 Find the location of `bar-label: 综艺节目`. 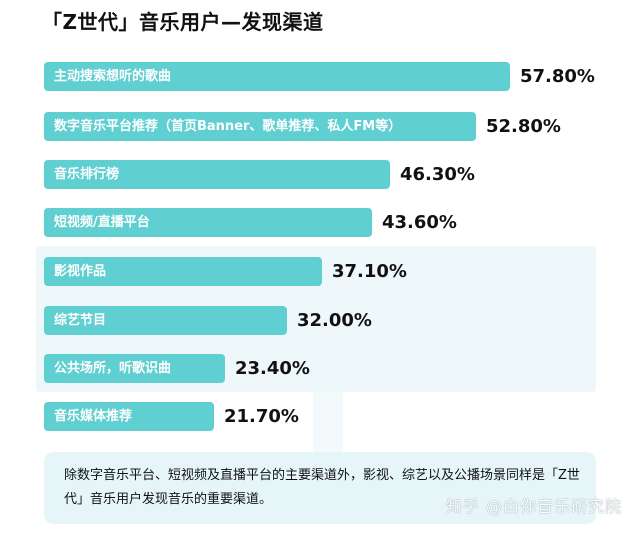

bar-label: 综艺节目 is located at coordinates (80, 320).